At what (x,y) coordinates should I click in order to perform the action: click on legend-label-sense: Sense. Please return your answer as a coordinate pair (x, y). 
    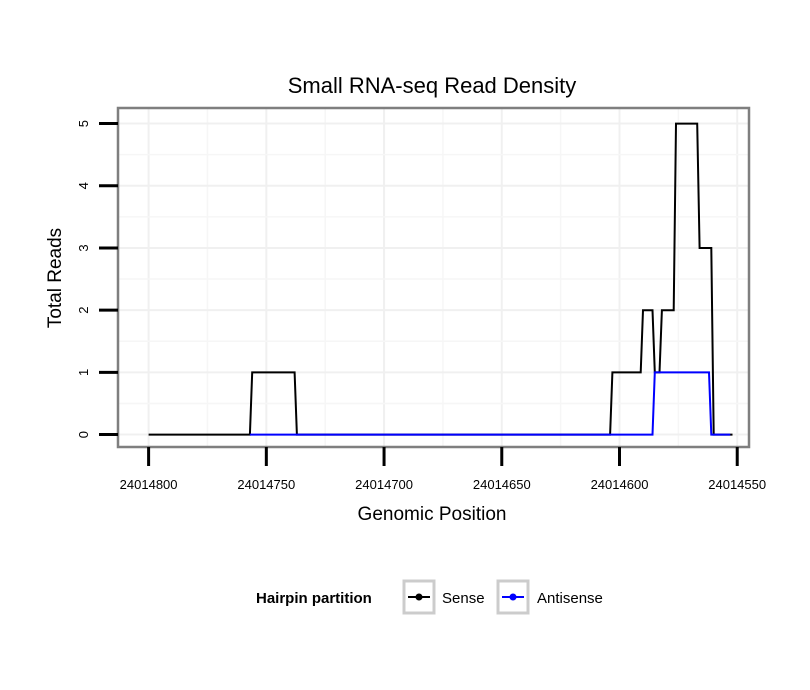
    Looking at the image, I should click on (463, 598).